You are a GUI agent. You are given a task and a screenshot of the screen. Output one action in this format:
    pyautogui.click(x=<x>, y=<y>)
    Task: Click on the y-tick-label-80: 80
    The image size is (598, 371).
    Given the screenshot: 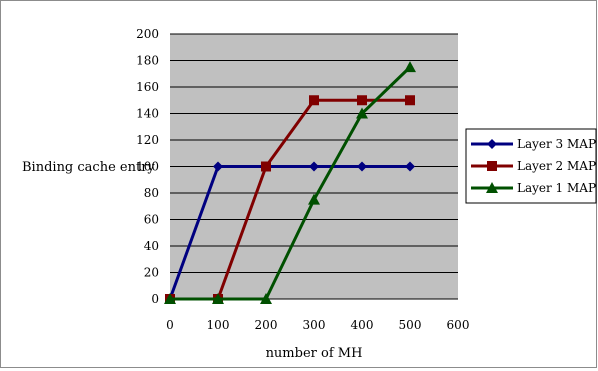 What is the action you would take?
    pyautogui.click(x=151, y=193)
    